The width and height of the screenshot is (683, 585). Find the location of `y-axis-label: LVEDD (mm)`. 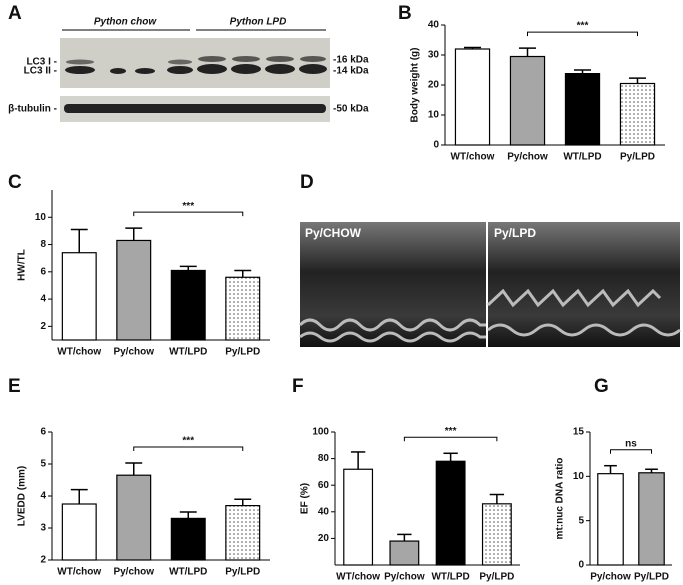

y-axis-label: LVEDD (mm) is located at coordinates (22, 496).